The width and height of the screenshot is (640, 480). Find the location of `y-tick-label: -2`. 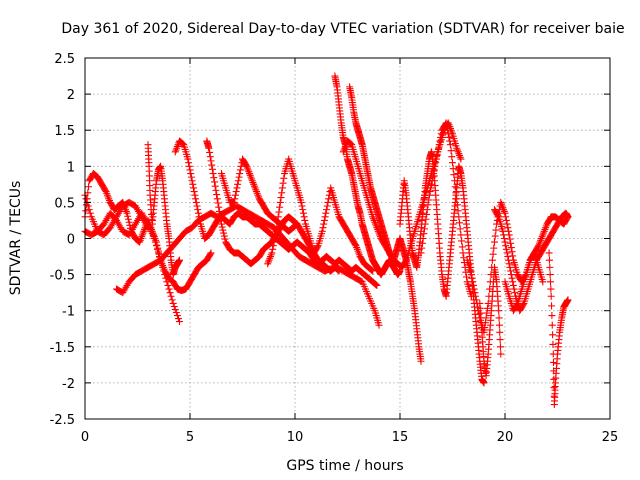

y-tick-label: -2 is located at coordinates (68, 384).